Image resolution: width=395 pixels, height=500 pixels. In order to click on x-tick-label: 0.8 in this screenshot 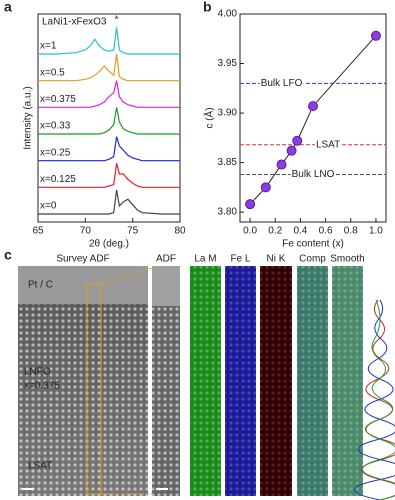, I will do `click(351, 231)`.